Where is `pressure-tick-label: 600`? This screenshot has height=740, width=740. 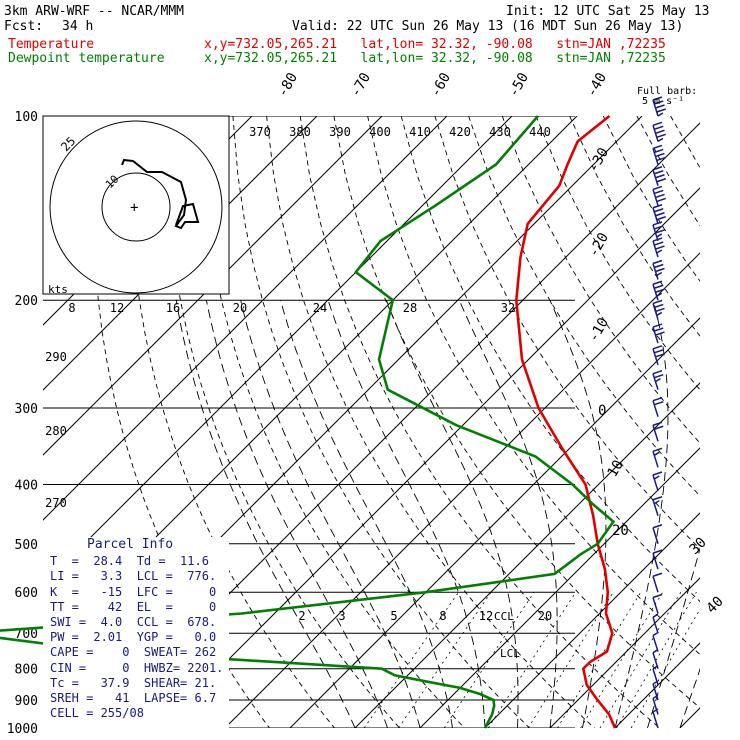 pressure-tick-label: 600 is located at coordinates (26, 593).